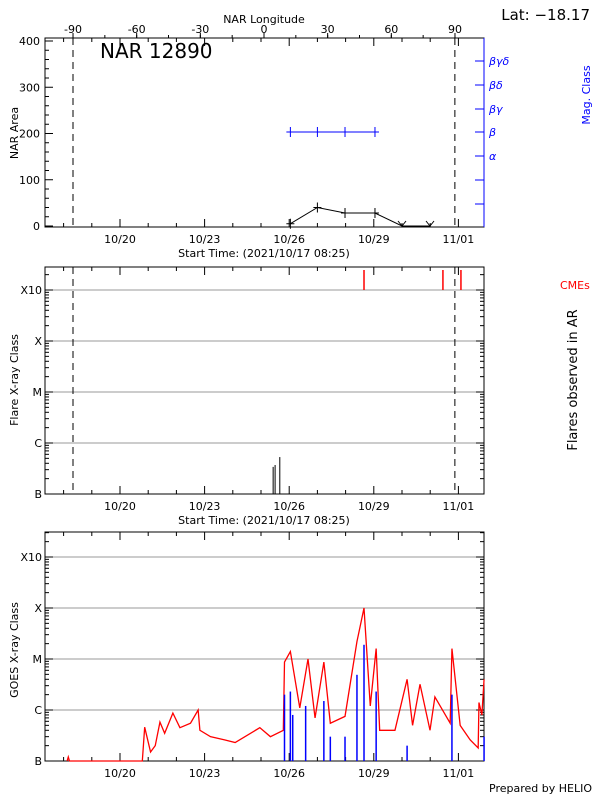 This screenshot has width=600, height=800. What do you see at coordinates (455, 29) in the screenshot?
I see `lon-tick-label: 90` at bounding box center [455, 29].